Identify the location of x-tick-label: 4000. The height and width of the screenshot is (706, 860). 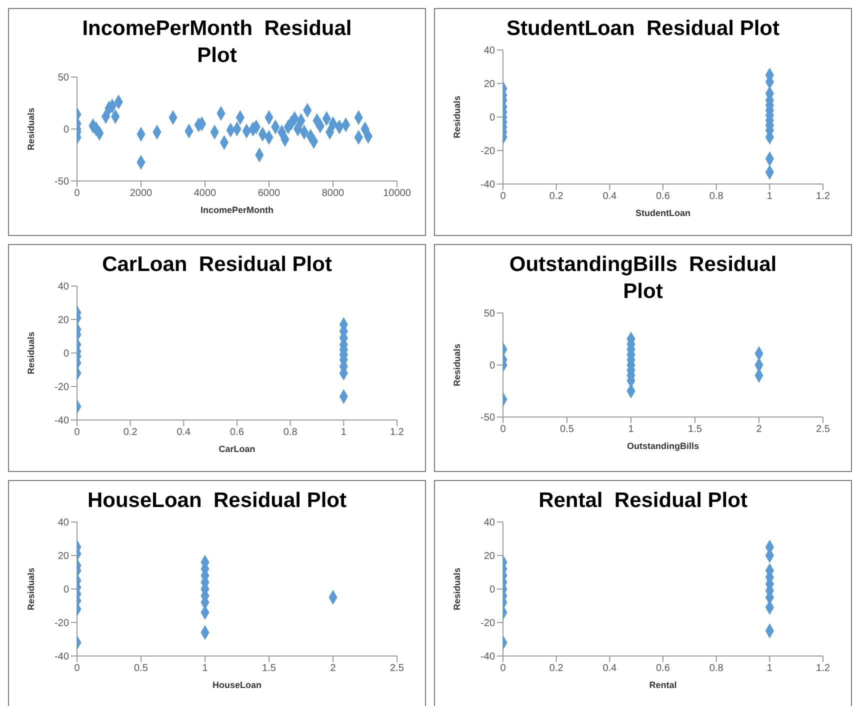
(205, 194).